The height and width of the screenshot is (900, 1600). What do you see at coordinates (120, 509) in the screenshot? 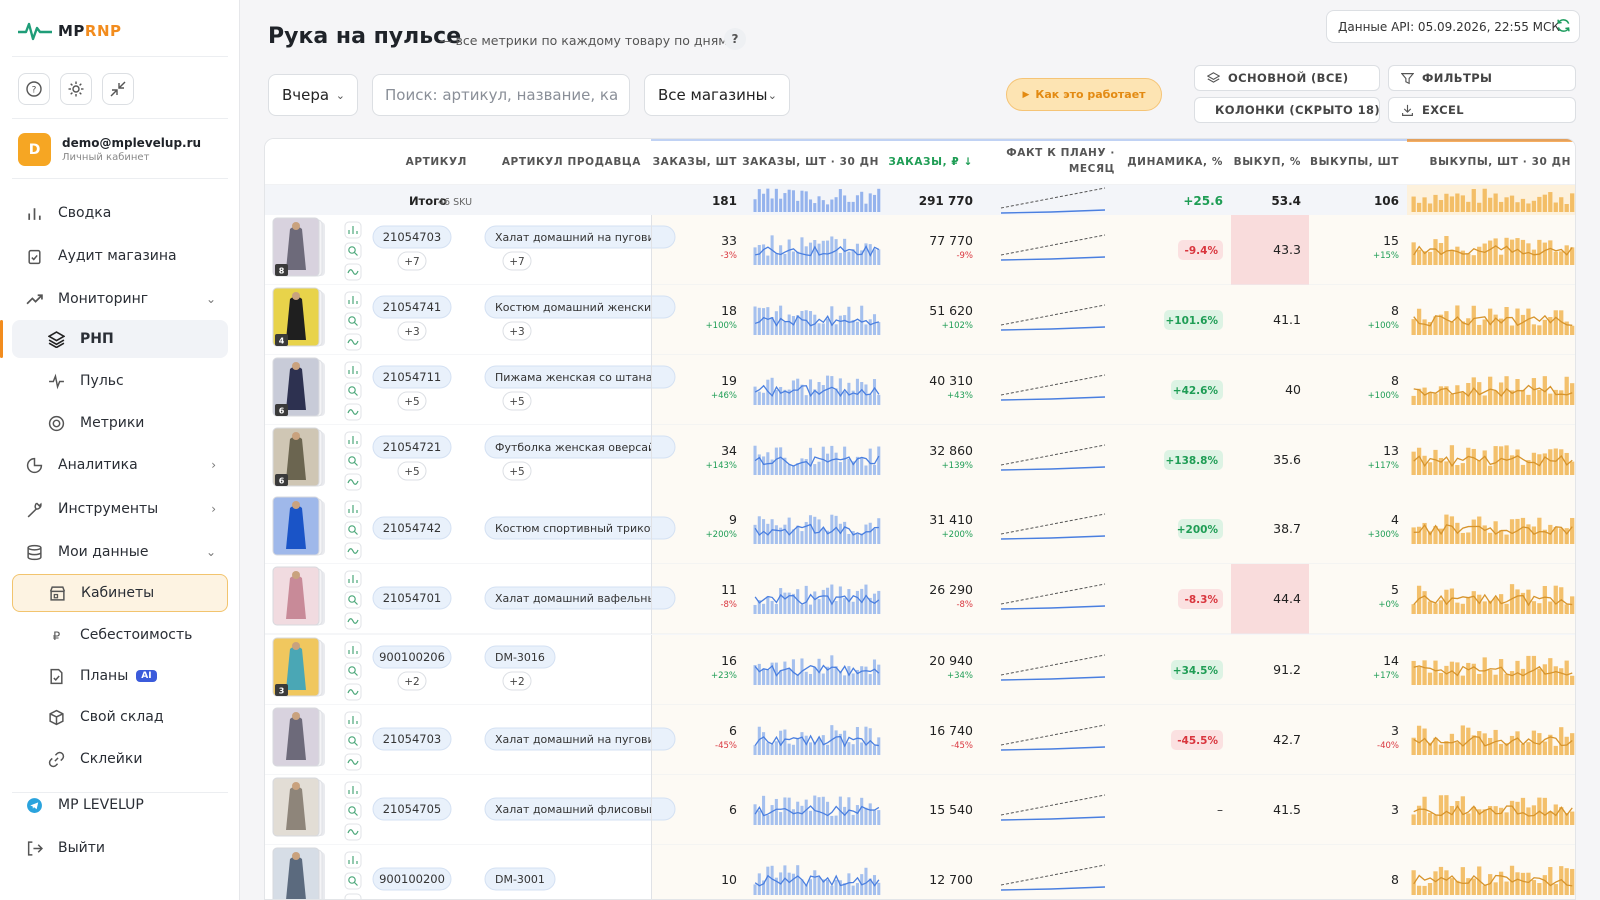
I see `sidebar-item: Инструменты ›` at bounding box center [120, 509].